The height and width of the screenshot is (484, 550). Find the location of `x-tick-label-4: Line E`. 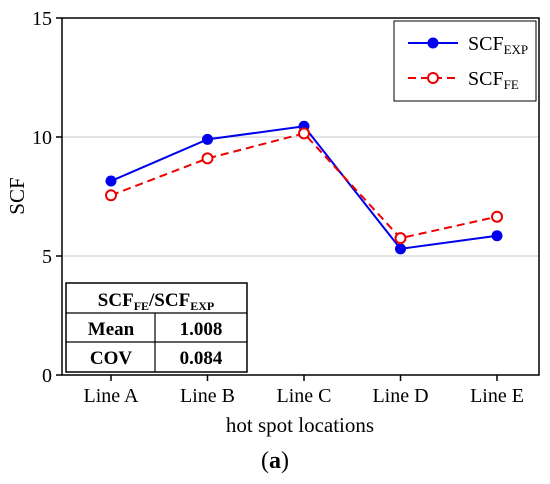

x-tick-label-4: Line E is located at coordinates (497, 396).